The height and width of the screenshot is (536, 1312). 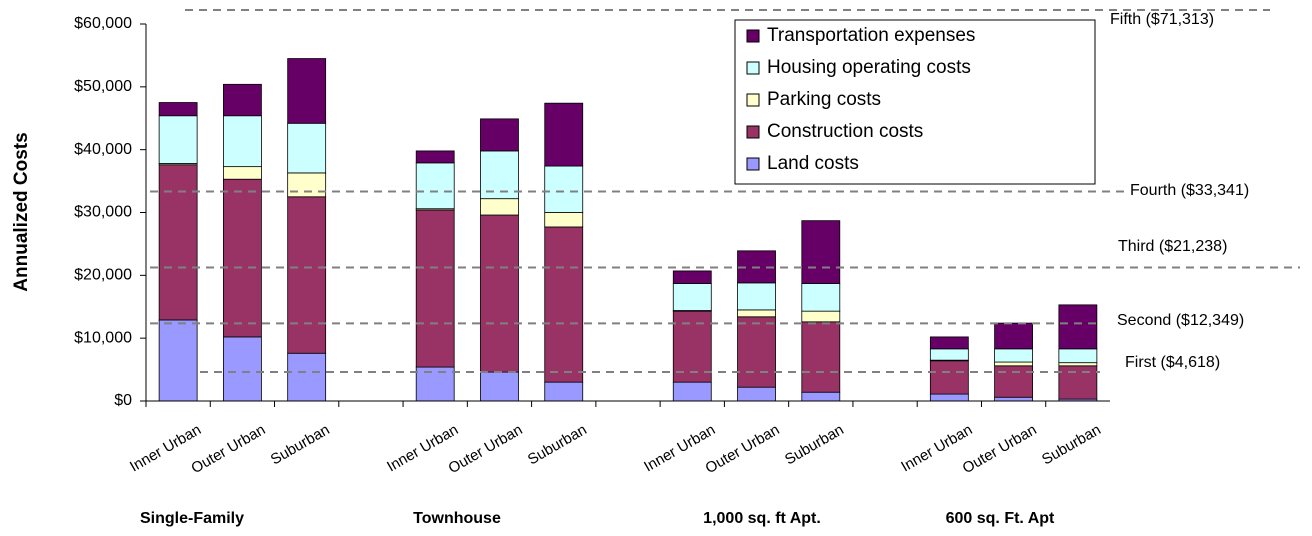 What do you see at coordinates (103, 275) in the screenshot?
I see `y-tick-label: $20,000` at bounding box center [103, 275].